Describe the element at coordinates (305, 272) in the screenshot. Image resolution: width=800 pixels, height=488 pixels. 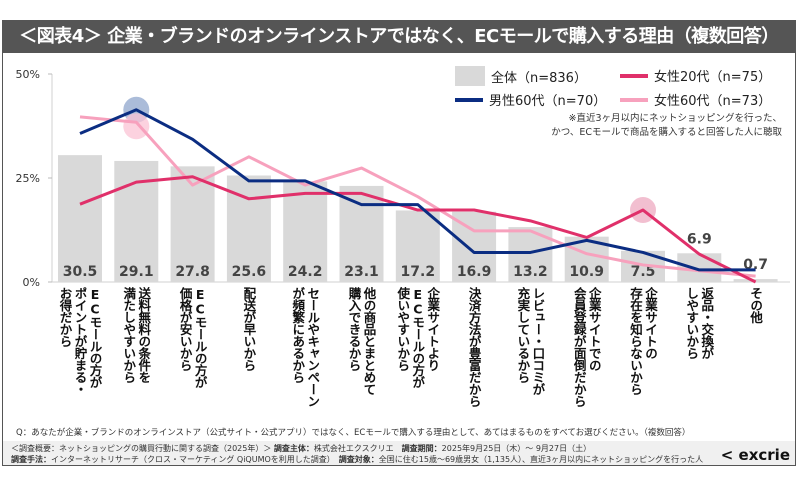
I see `bar-value-label: 24.2` at that location.